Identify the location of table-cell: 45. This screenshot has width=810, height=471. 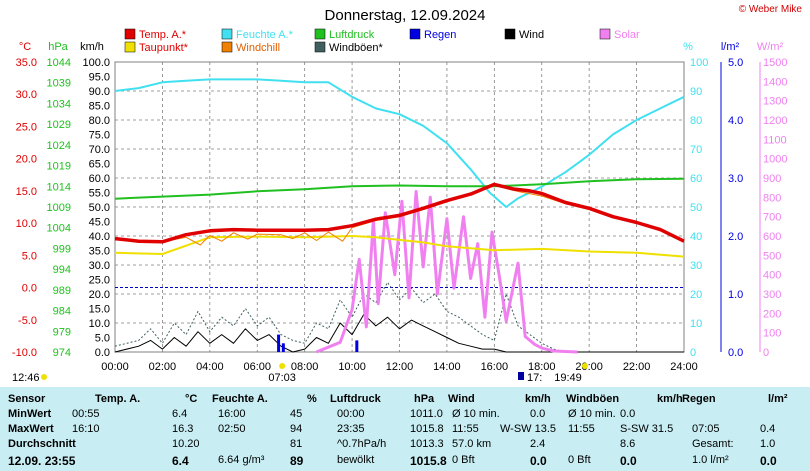
(296, 414).